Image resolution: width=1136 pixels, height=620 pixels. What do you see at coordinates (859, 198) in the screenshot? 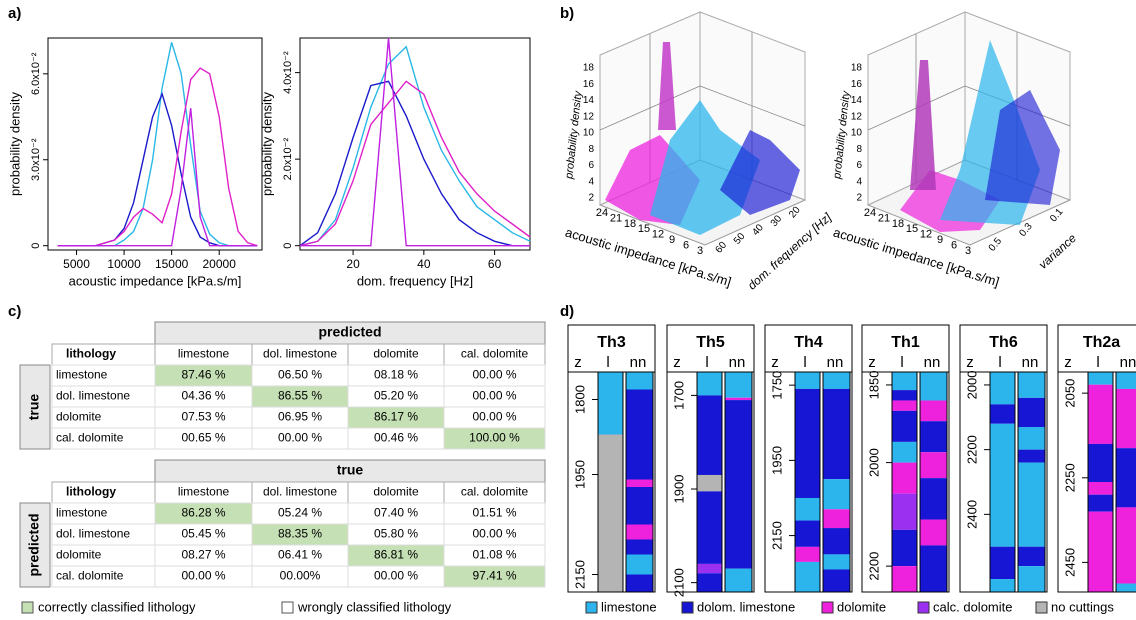
I see `z-tick-label: 2` at bounding box center [859, 198].